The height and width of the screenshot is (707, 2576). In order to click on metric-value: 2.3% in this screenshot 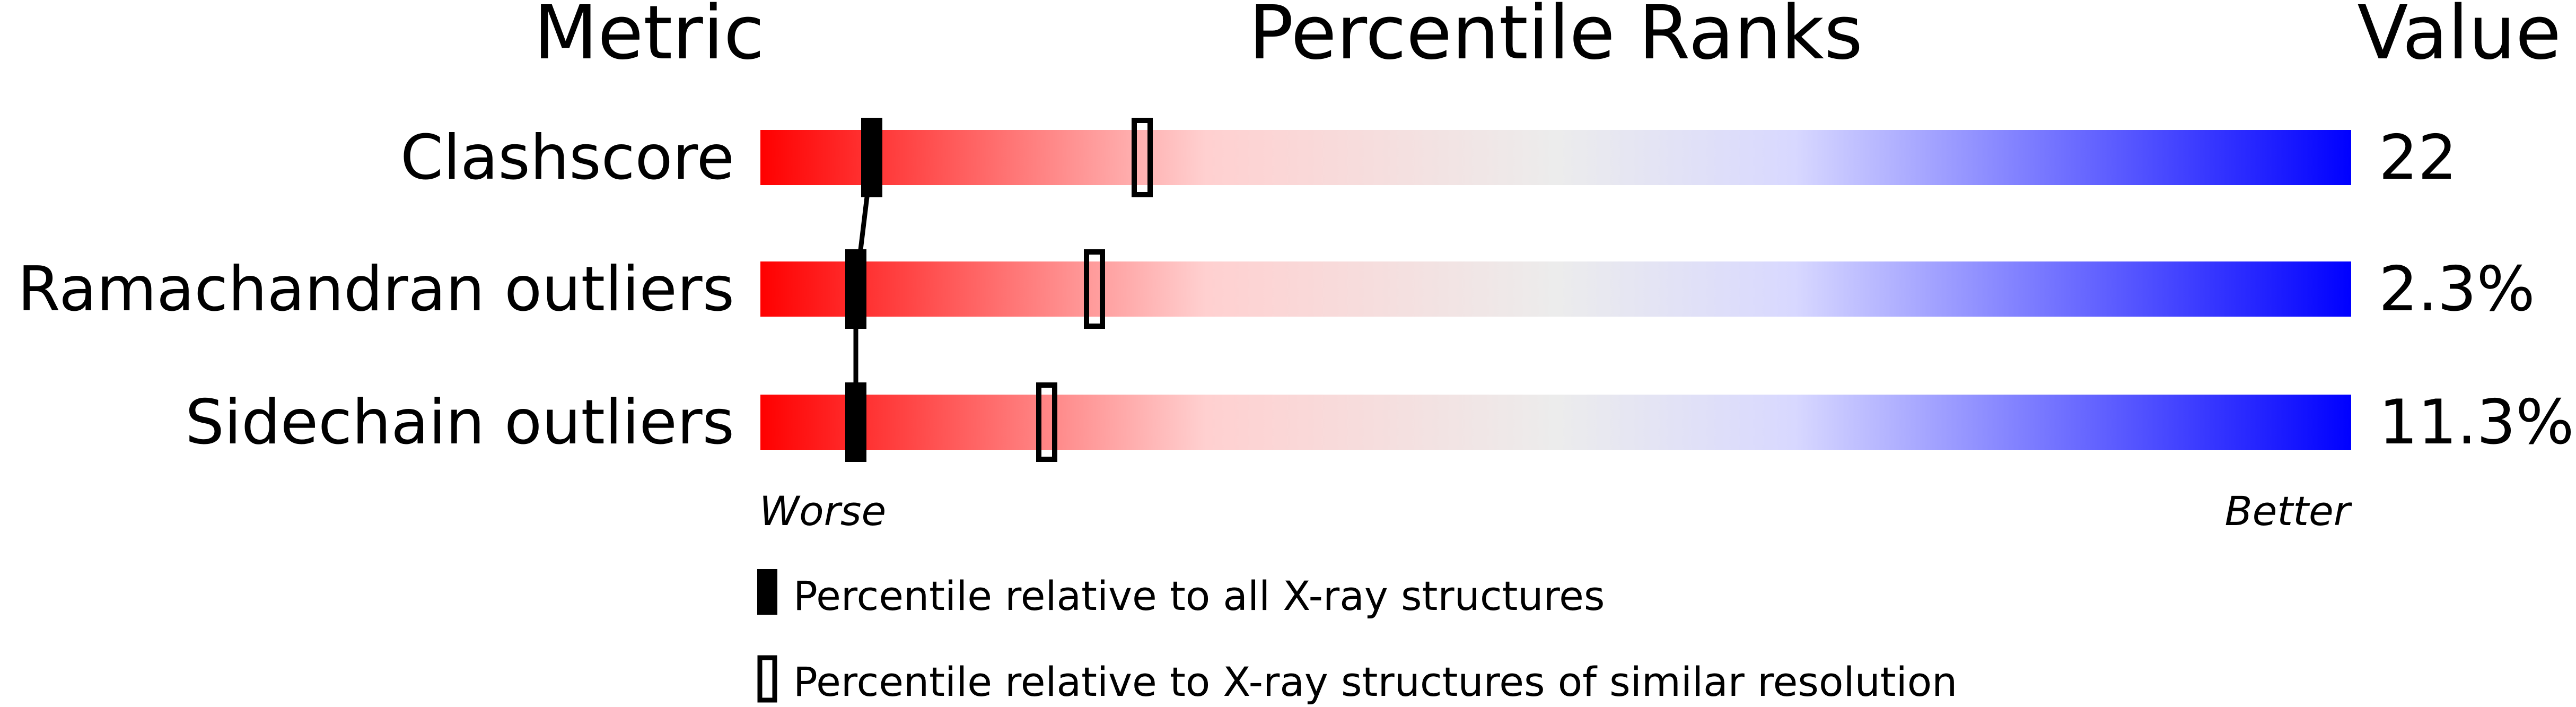, I will do `click(2457, 289)`.